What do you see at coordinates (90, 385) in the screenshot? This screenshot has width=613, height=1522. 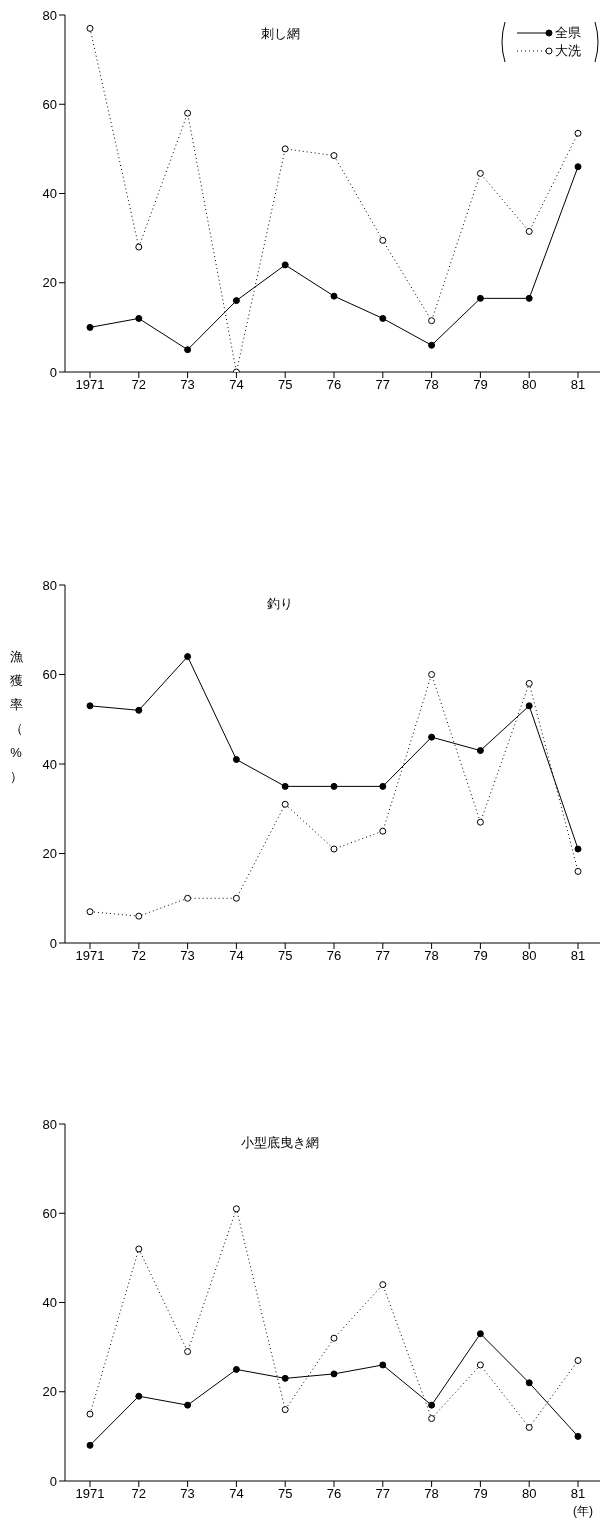 I see `x-tick-label: 1971` at bounding box center [90, 385].